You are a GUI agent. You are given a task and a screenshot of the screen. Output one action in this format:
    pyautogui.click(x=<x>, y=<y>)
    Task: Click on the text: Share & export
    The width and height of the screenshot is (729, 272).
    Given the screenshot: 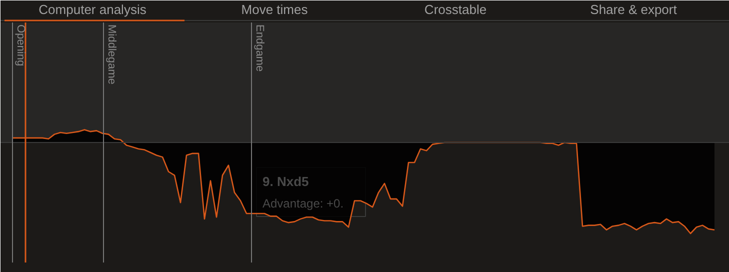 What is the action you would take?
    pyautogui.click(x=634, y=9)
    